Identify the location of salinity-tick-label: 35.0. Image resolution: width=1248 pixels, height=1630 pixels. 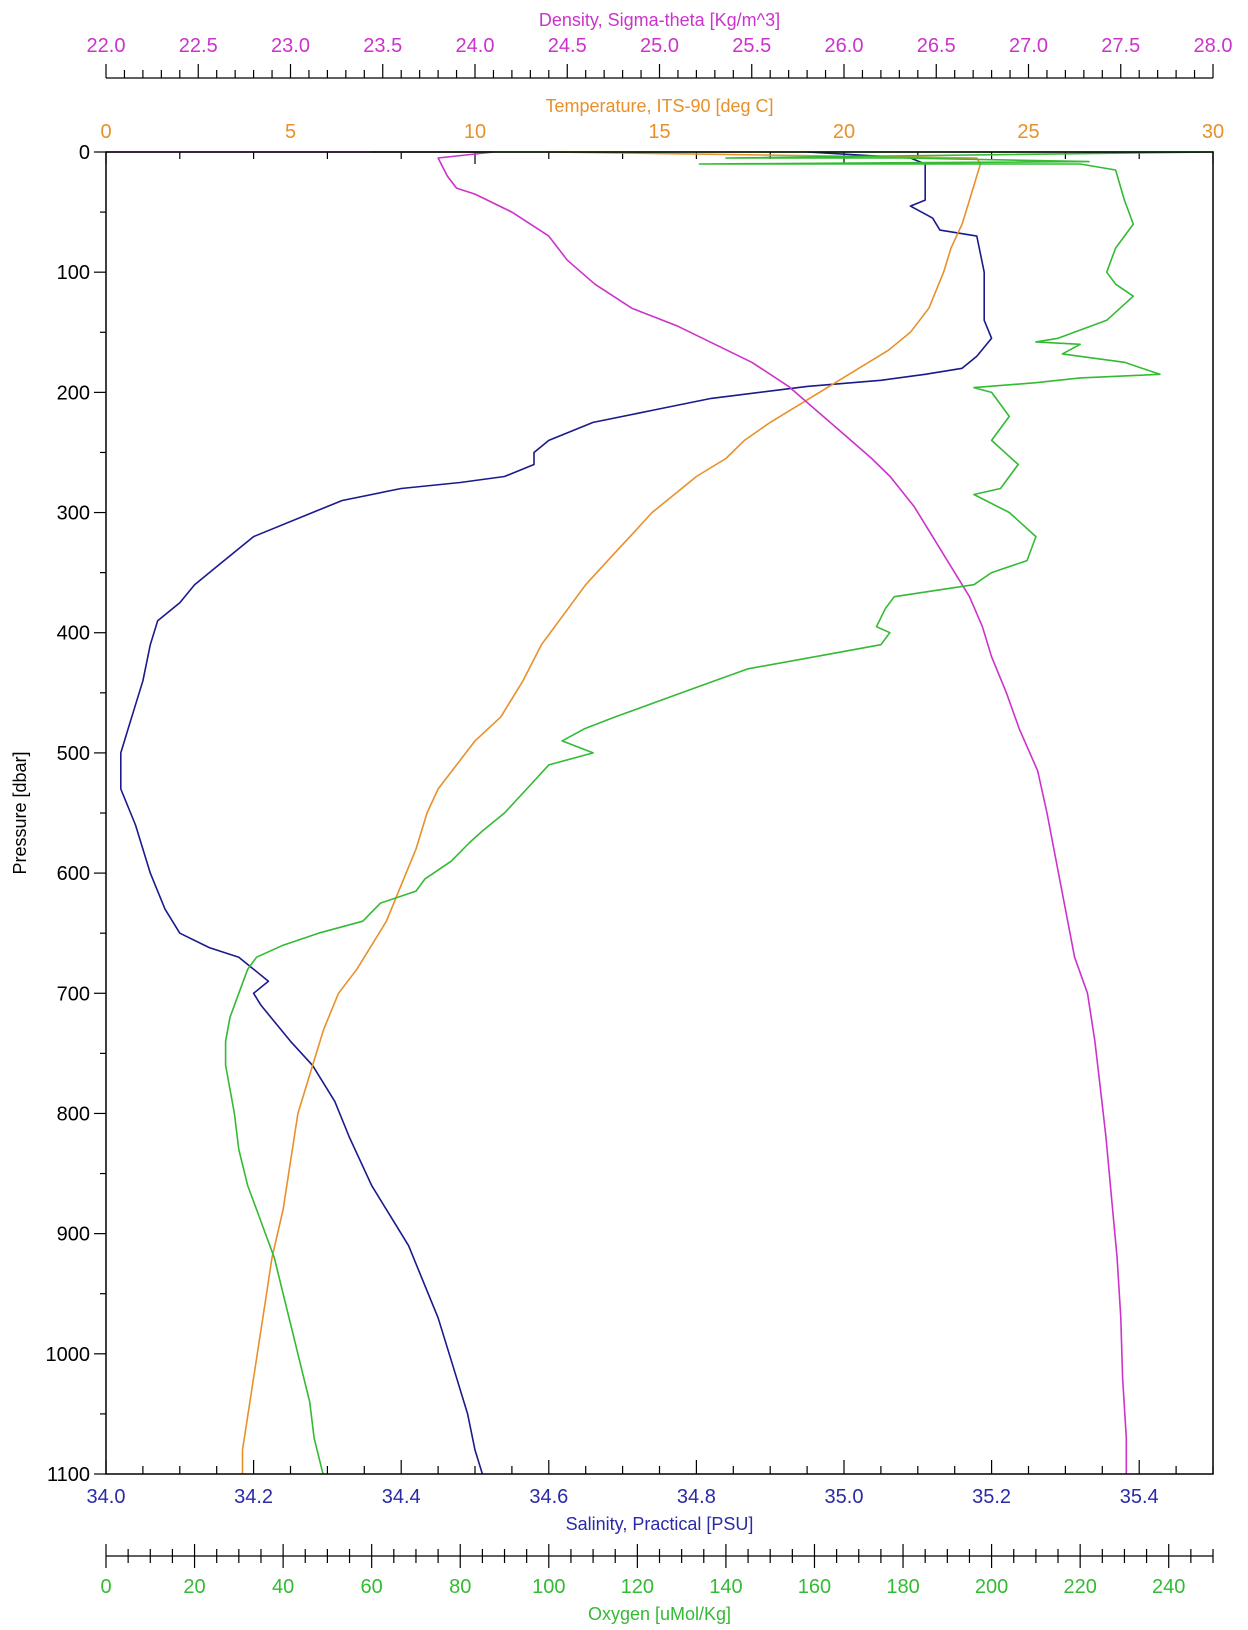
(844, 1497).